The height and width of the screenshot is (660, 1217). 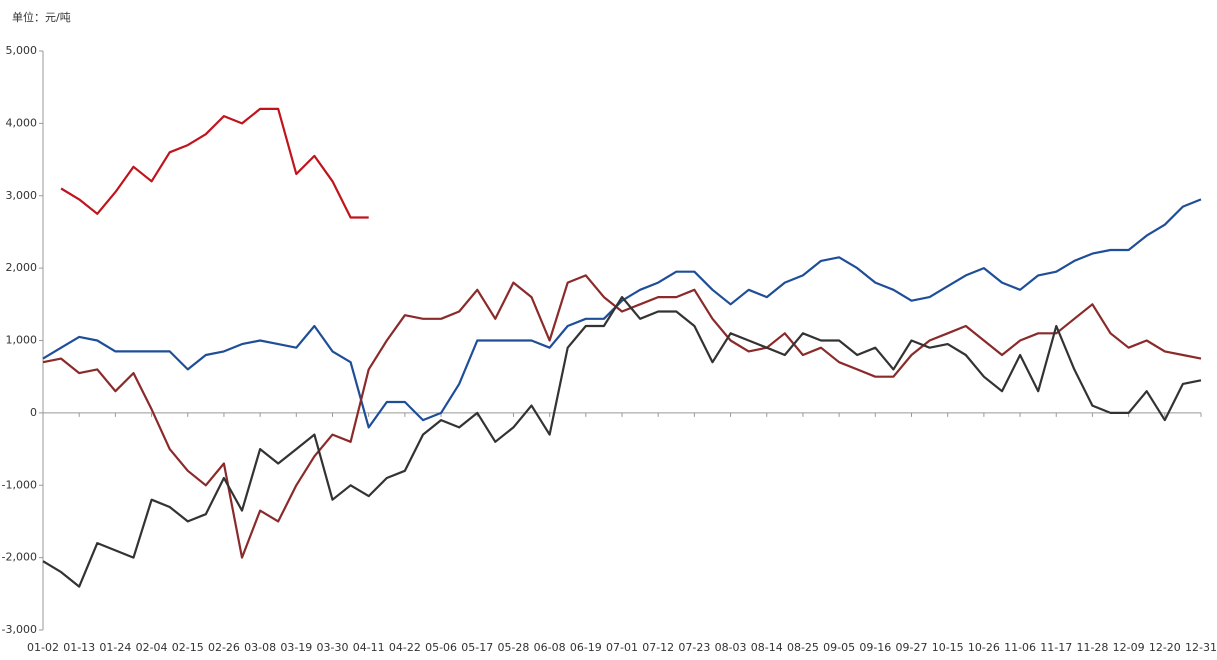 I want to click on x-tick-label: 02-26, so click(x=224, y=647).